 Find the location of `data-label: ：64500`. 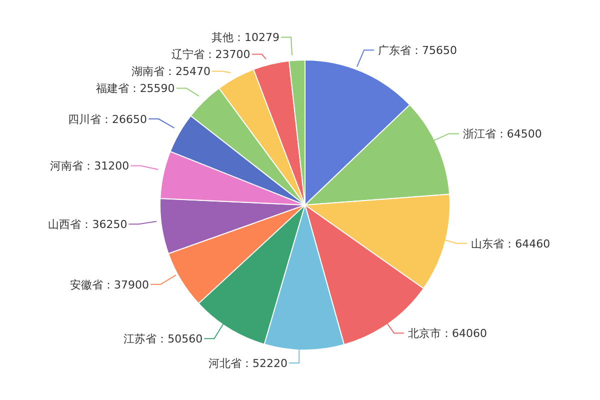

data-label: ：64500 is located at coordinates (519, 134).